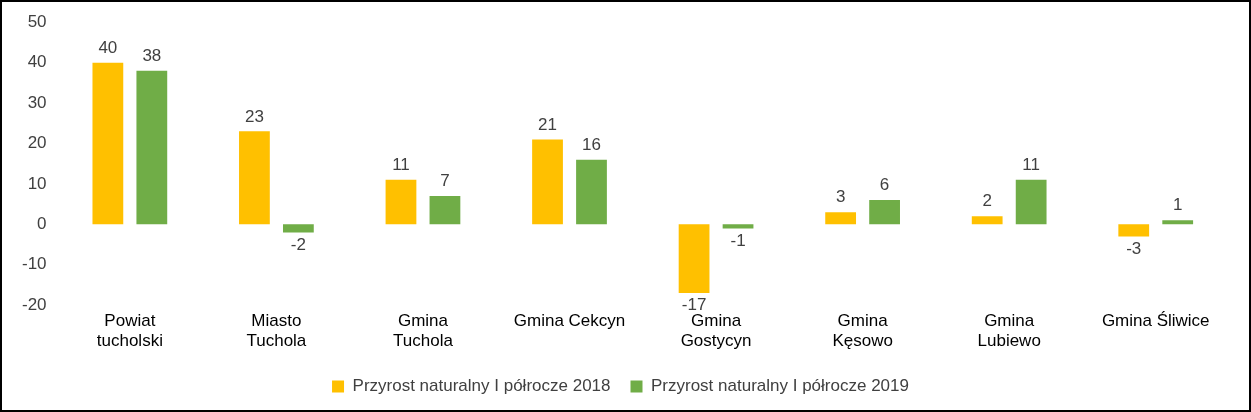  Describe the element at coordinates (445, 181) in the screenshot. I see `data-label: 7` at that location.